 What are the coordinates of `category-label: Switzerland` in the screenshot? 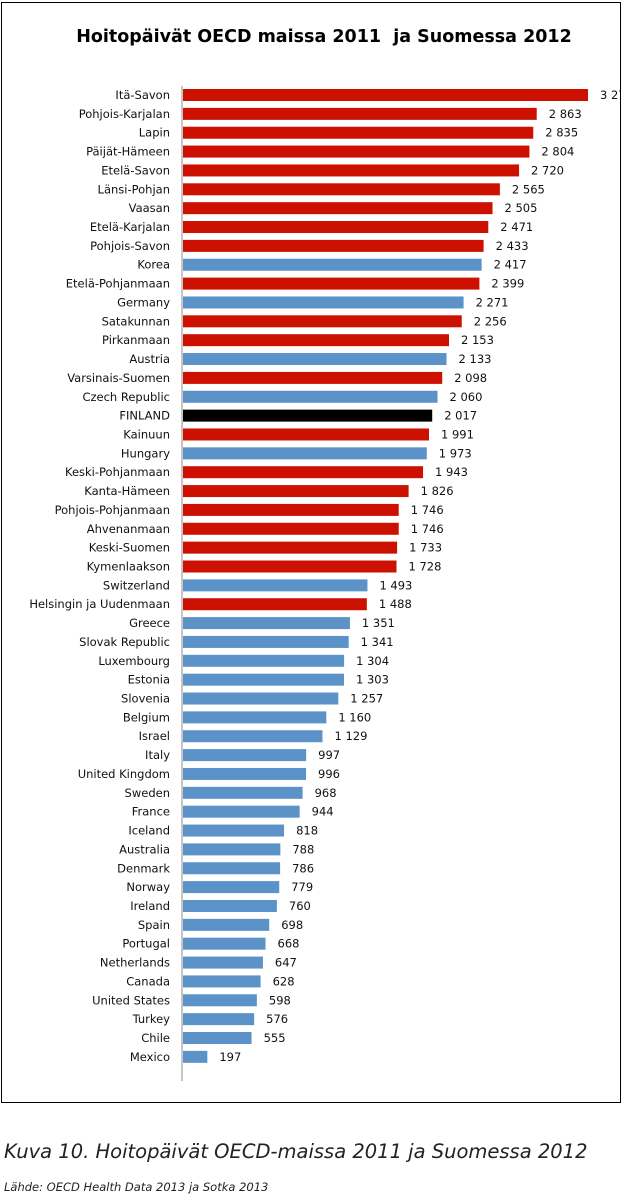 It's located at (136, 585).